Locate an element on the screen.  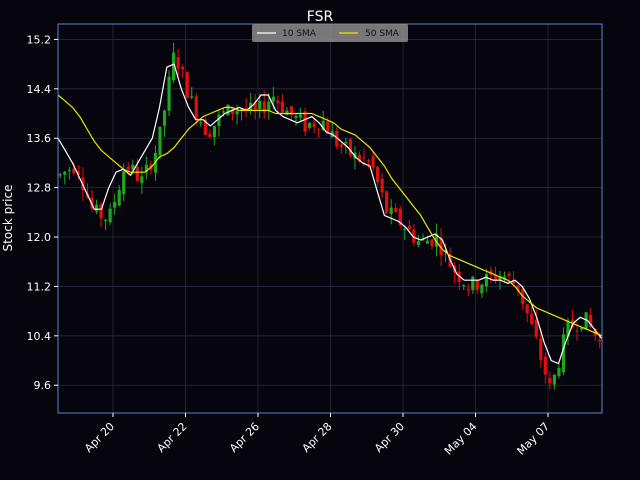
y-tick-label: 11.2 is located at coordinates (39, 286).